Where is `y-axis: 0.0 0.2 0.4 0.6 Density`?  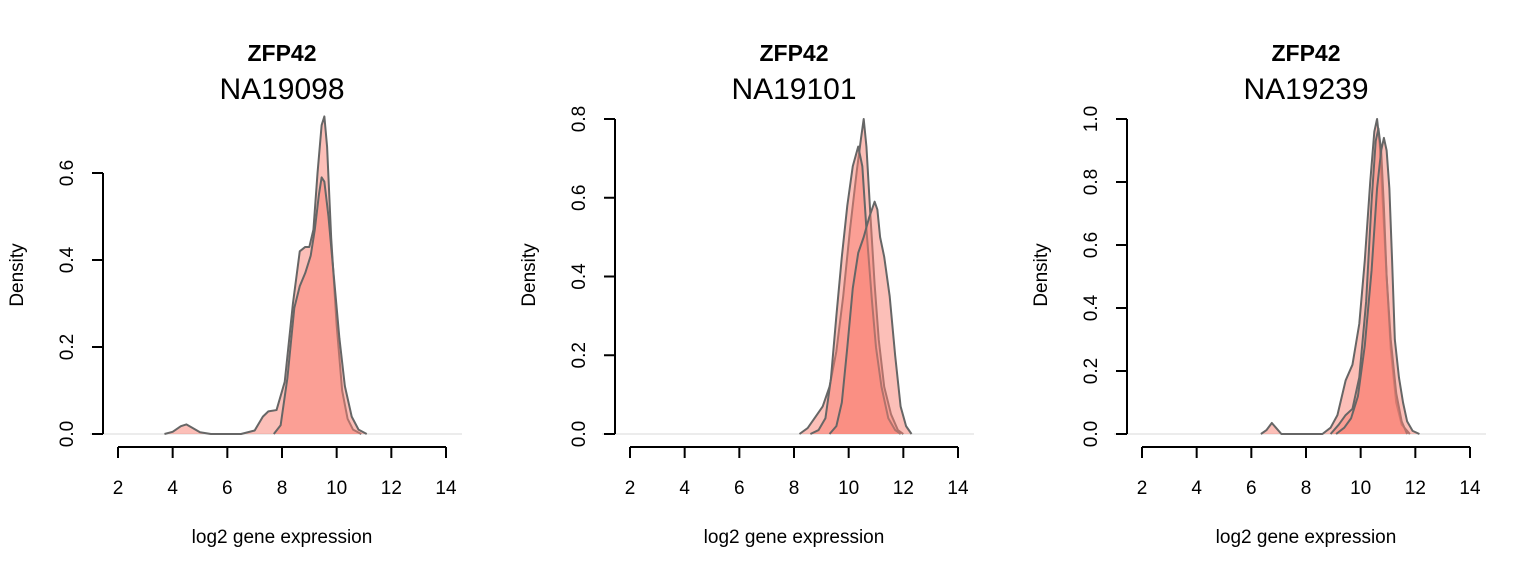
y-axis: 0.0 0.2 0.4 0.6 Density is located at coordinates (55, 303).